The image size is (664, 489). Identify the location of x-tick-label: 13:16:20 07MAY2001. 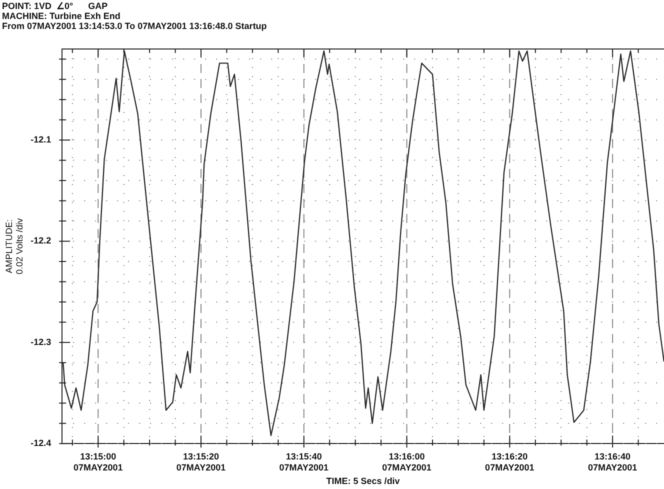
(509, 461).